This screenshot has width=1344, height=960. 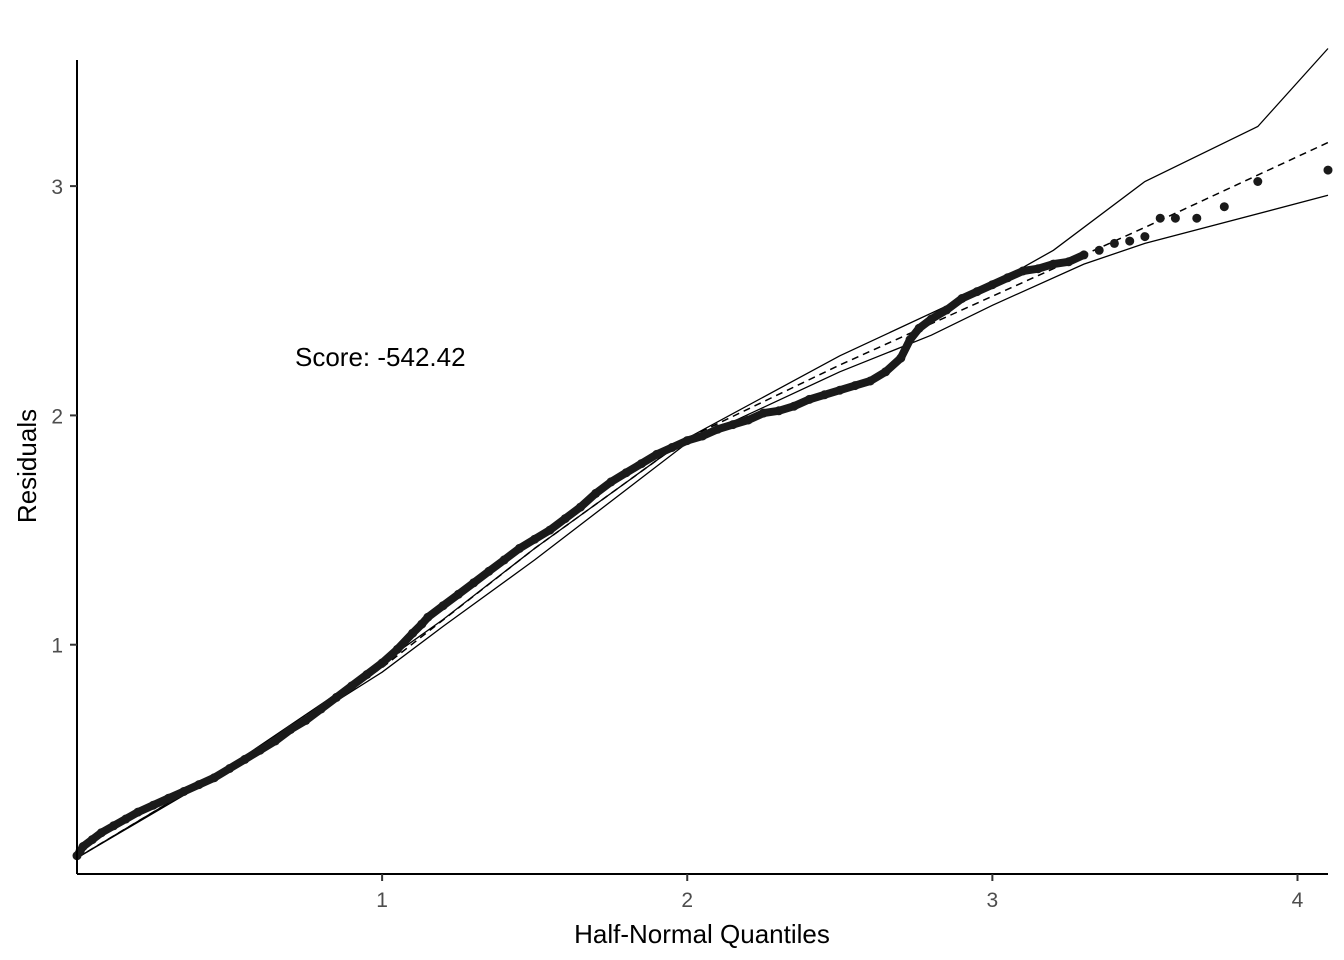 I want to click on x-tick-label: 3, so click(x=993, y=900).